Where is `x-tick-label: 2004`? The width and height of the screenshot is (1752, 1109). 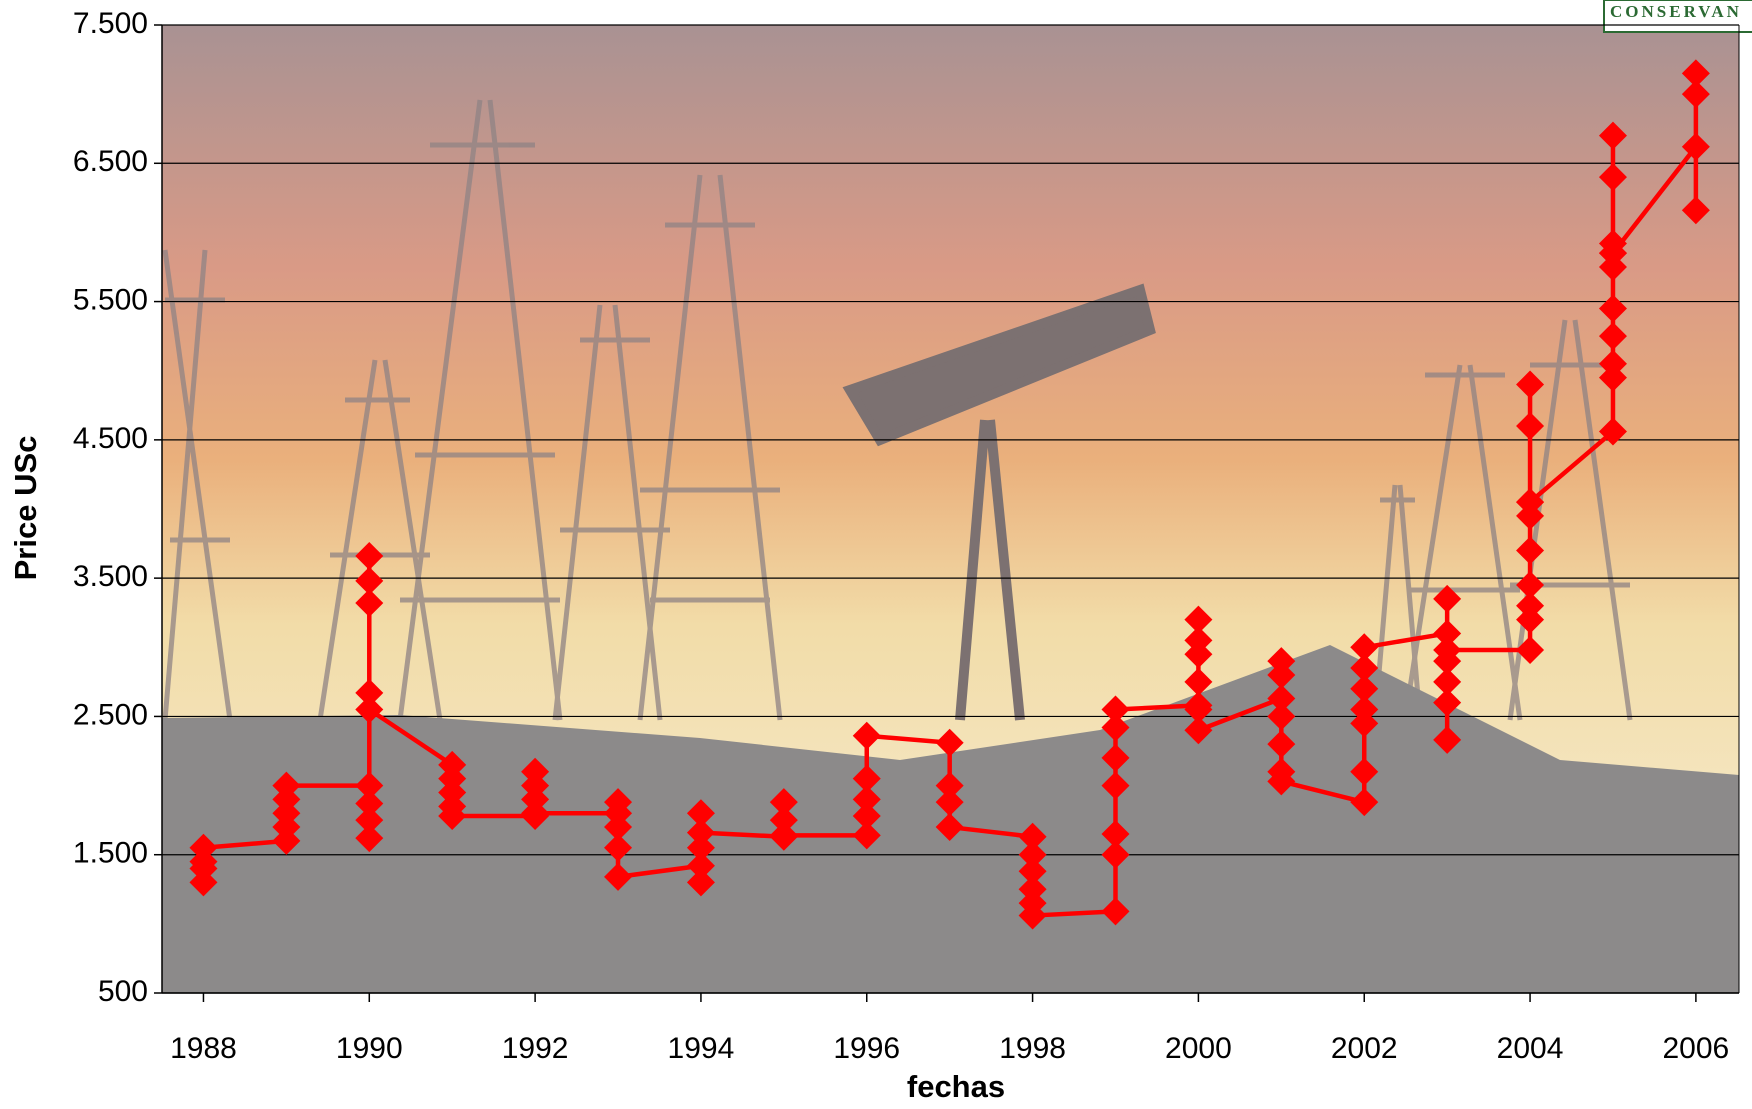
x-tick-label: 2004 is located at coordinates (1530, 1048).